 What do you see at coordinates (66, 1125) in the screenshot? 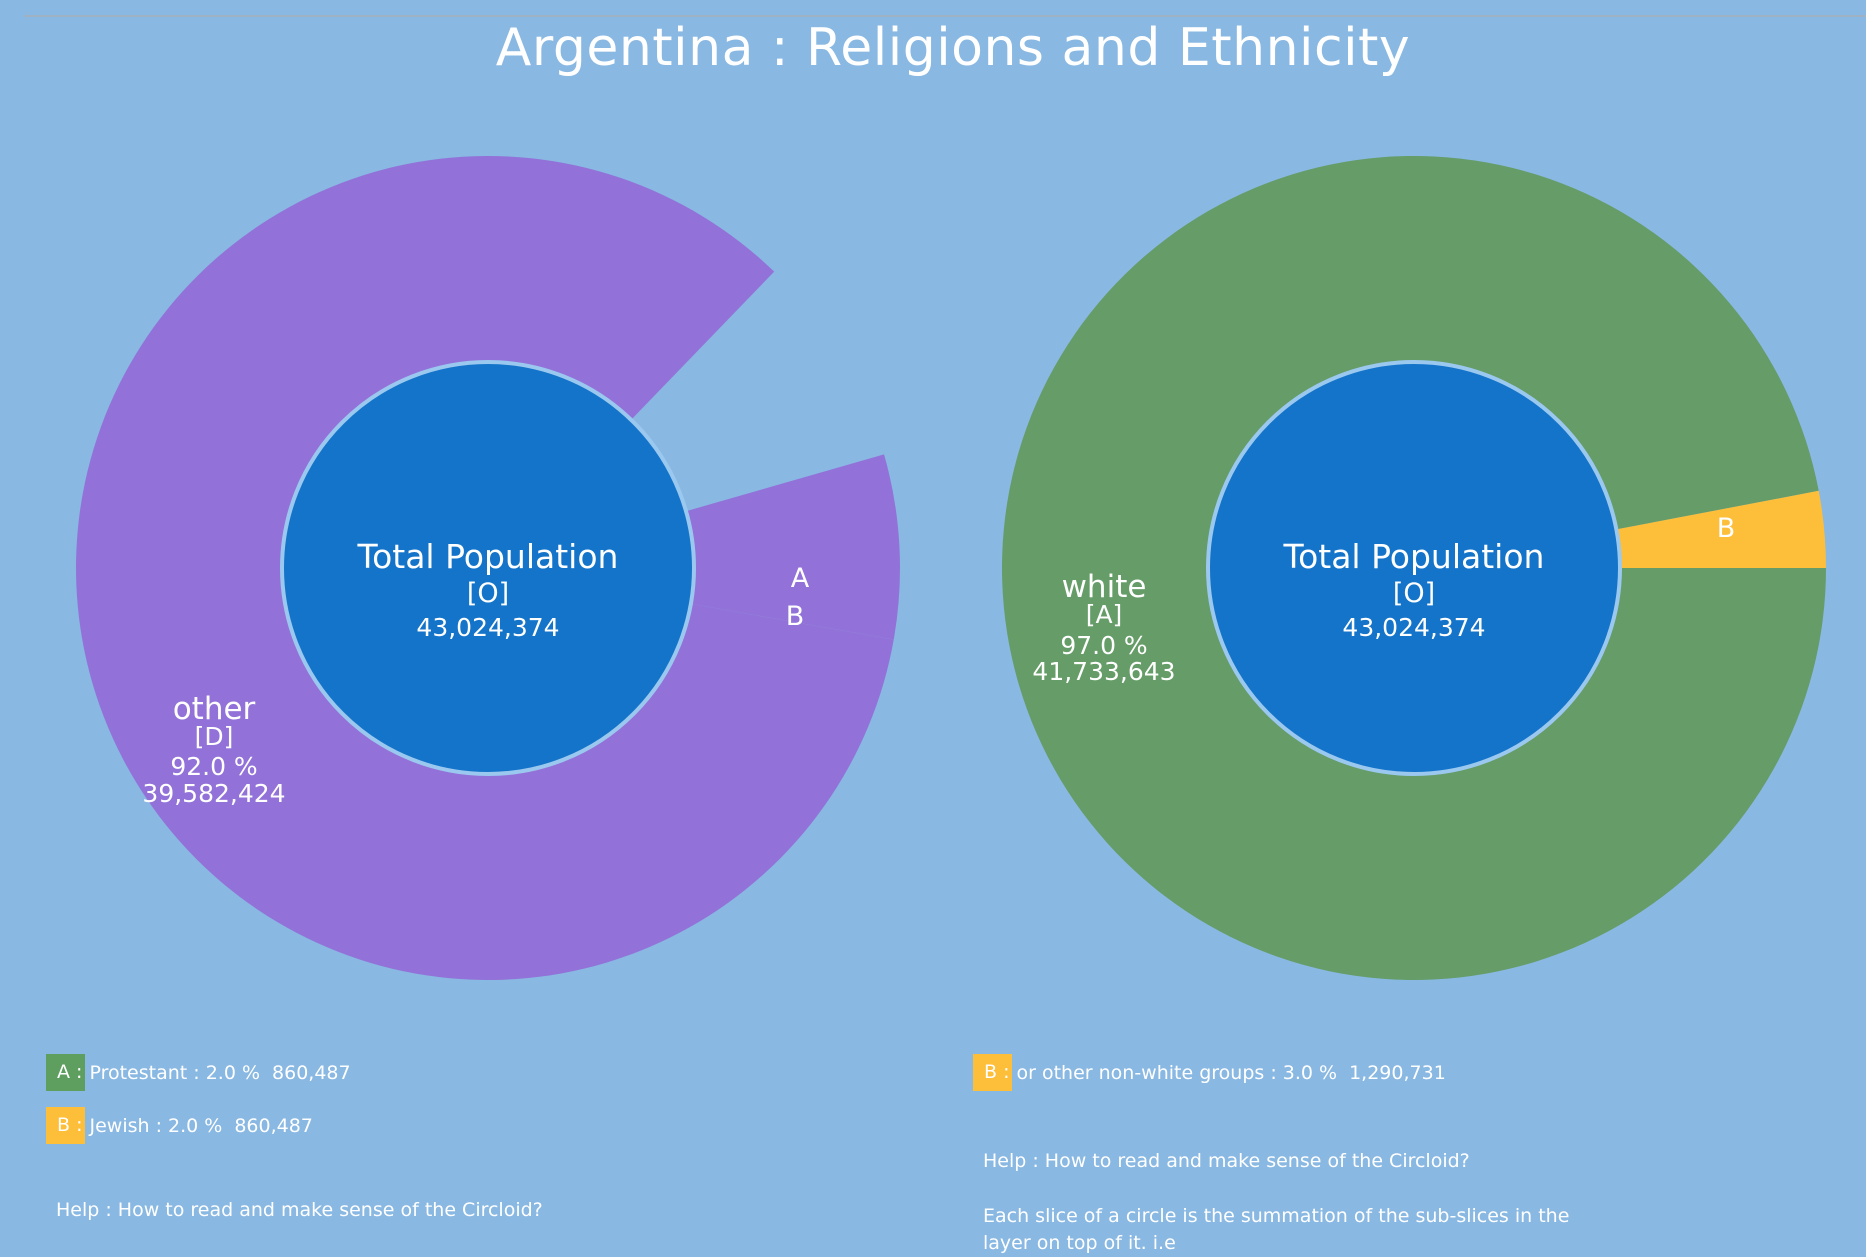
I see `legend-key-b: B :` at bounding box center [66, 1125].